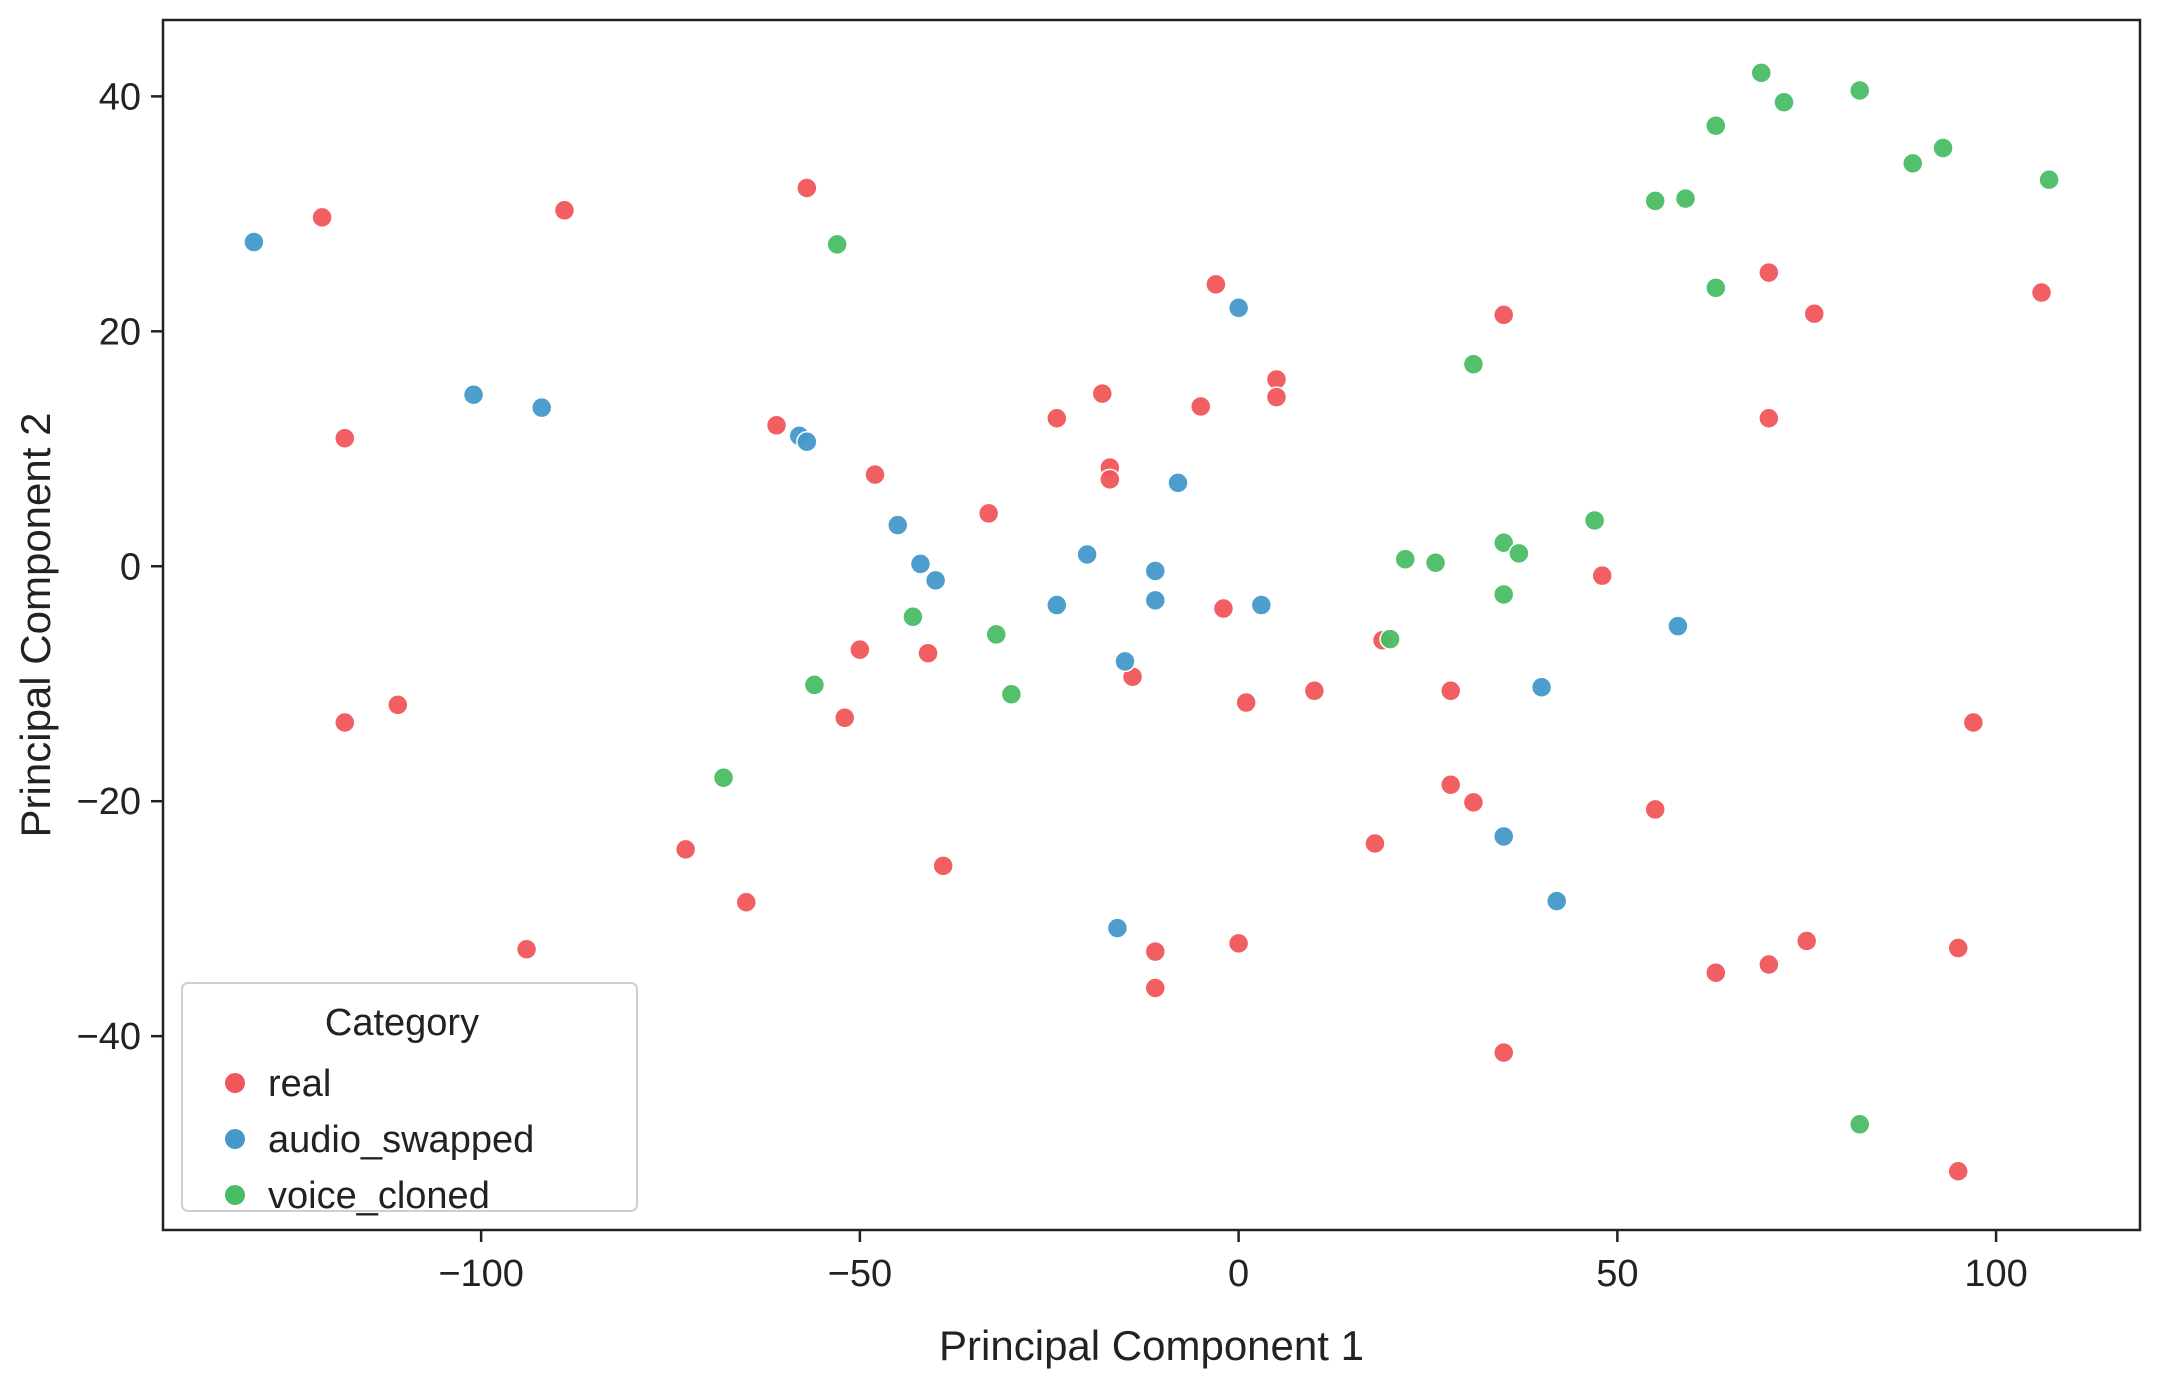 The image size is (2174, 1384). Describe the element at coordinates (1995, 1274) in the screenshot. I see `x-tick-label: 100` at that location.